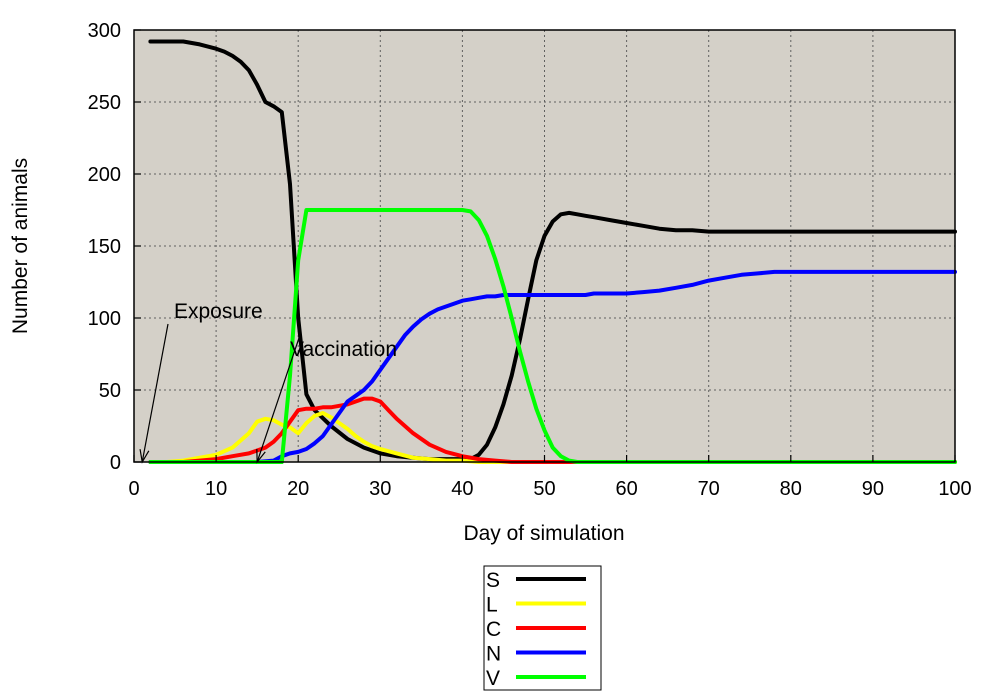 The image size is (1000, 700). Describe the element at coordinates (493, 629) in the screenshot. I see `legend-label-C: C` at that location.